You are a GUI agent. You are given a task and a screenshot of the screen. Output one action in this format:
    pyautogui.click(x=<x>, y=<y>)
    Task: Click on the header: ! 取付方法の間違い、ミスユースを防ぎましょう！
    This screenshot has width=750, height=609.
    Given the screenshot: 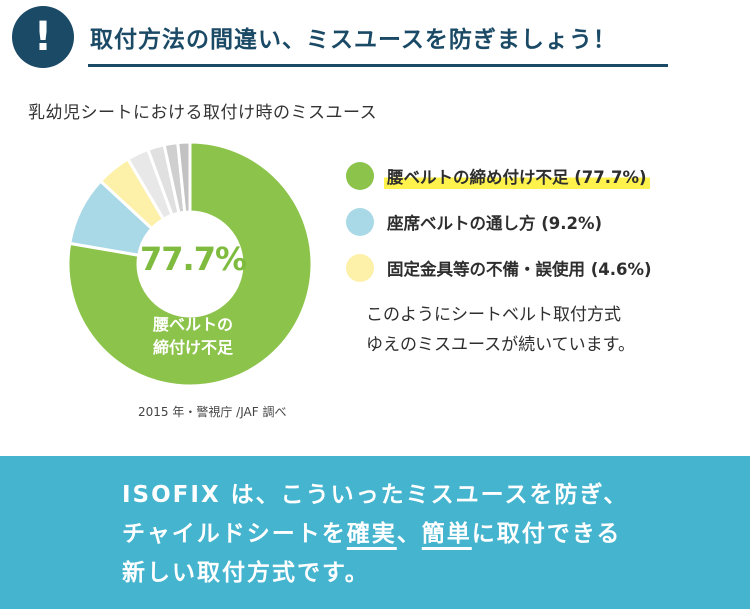 What is the action you would take?
    pyautogui.click(x=340, y=38)
    